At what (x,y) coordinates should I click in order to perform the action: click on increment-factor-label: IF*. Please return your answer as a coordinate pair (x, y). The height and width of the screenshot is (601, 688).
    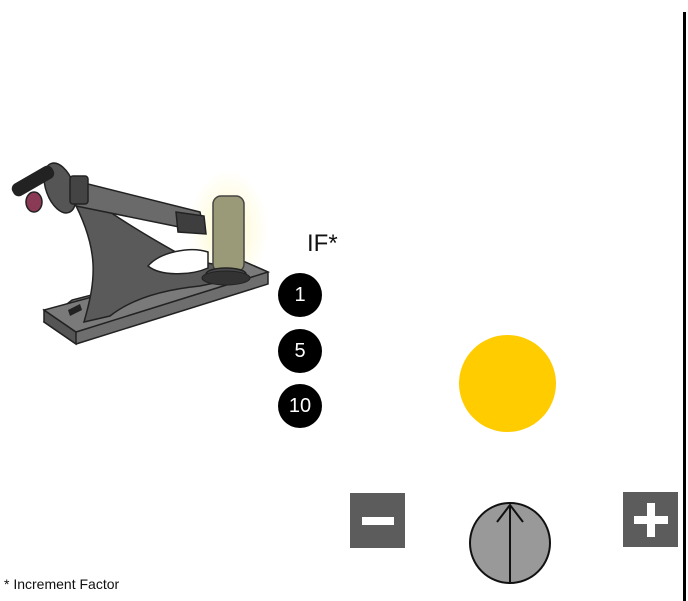
    Looking at the image, I should click on (322, 243).